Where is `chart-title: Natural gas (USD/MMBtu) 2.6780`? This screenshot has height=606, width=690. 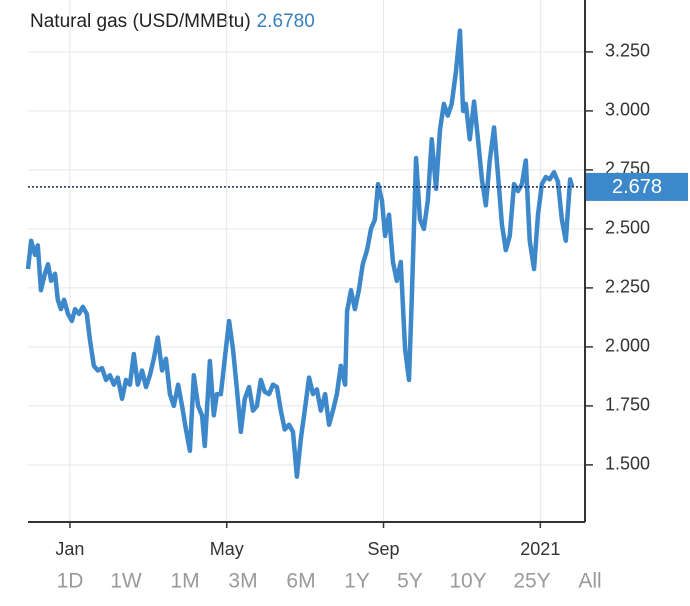
chart-title: Natural gas (USD/MMBtu) 2.6780 is located at coordinates (172, 21).